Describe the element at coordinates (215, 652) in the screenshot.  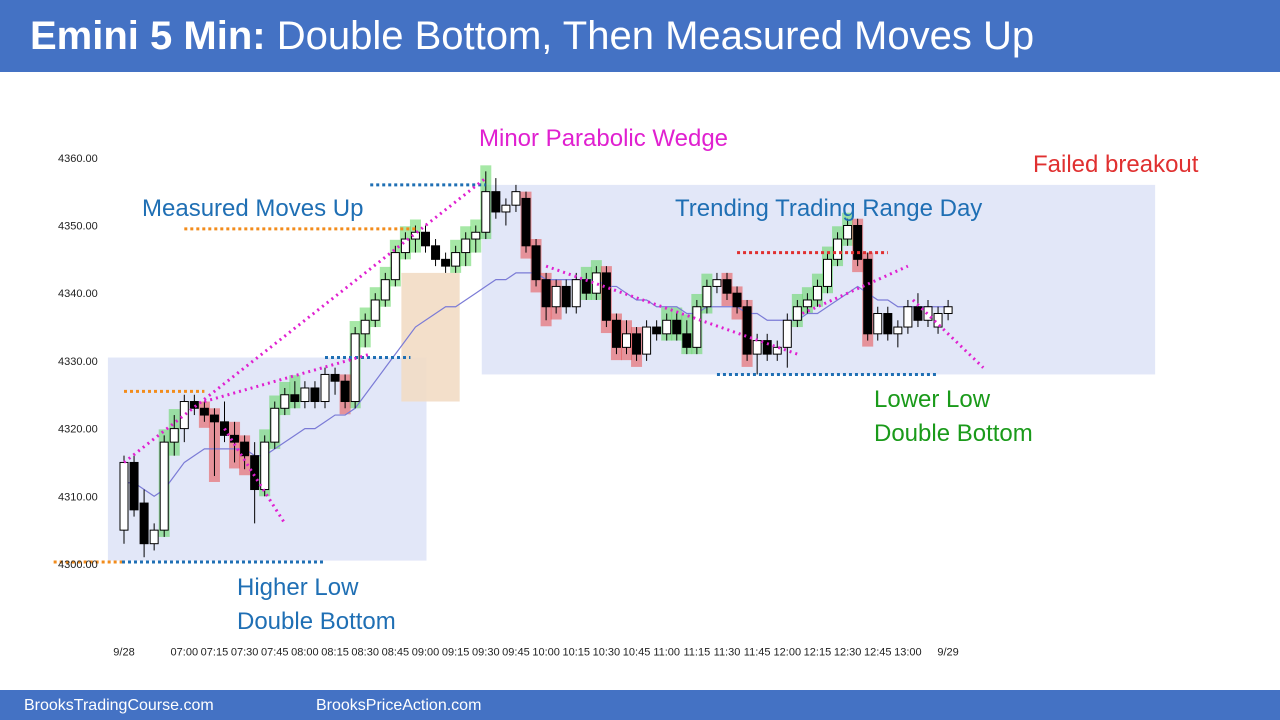
I see `x-tick-label: 07:15` at that location.